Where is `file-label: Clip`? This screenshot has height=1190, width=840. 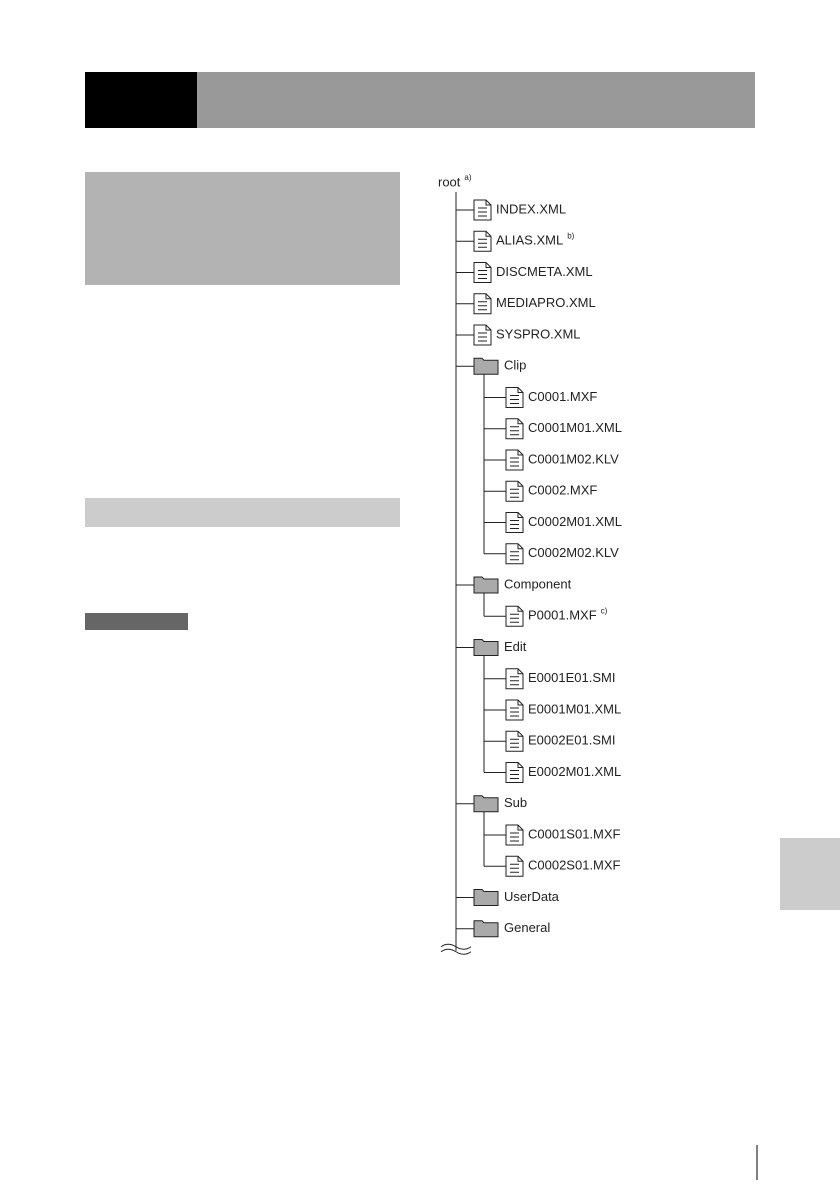
file-label: Clip is located at coordinates (515, 365).